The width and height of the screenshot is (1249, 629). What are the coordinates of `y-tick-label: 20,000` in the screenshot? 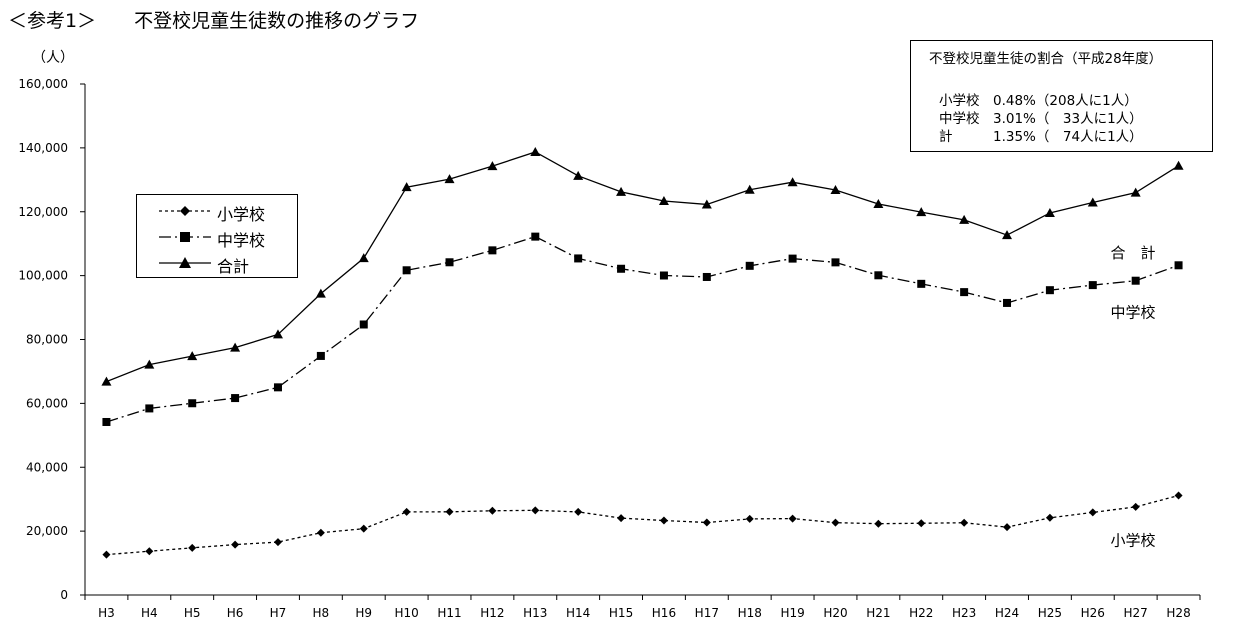 It's located at (47, 531).